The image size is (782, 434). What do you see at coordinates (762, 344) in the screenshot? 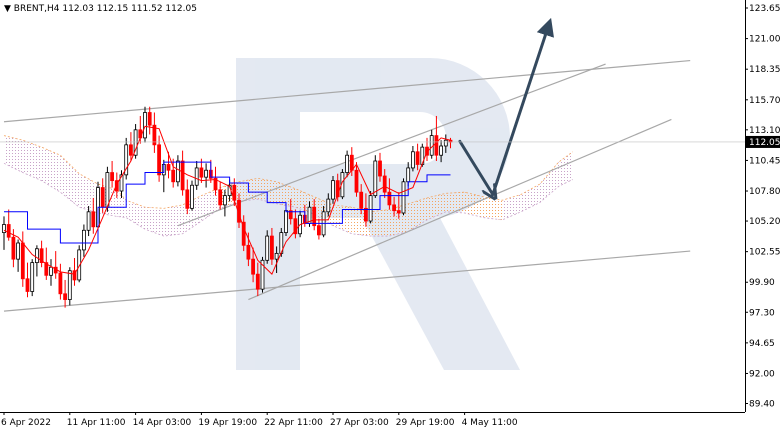
I see `price-tick-label: 94.65` at bounding box center [762, 344].